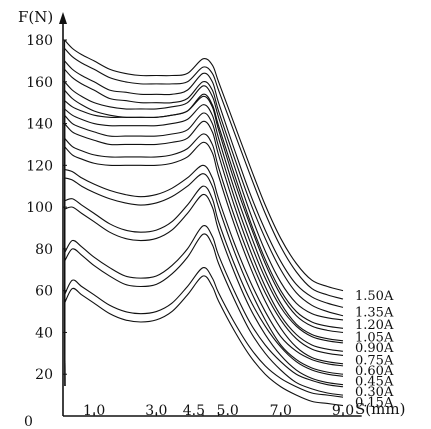 The height and width of the screenshot is (429, 431). Describe the element at coordinates (194, 411) in the screenshot. I see `x-tick-label: 4.5` at that location.